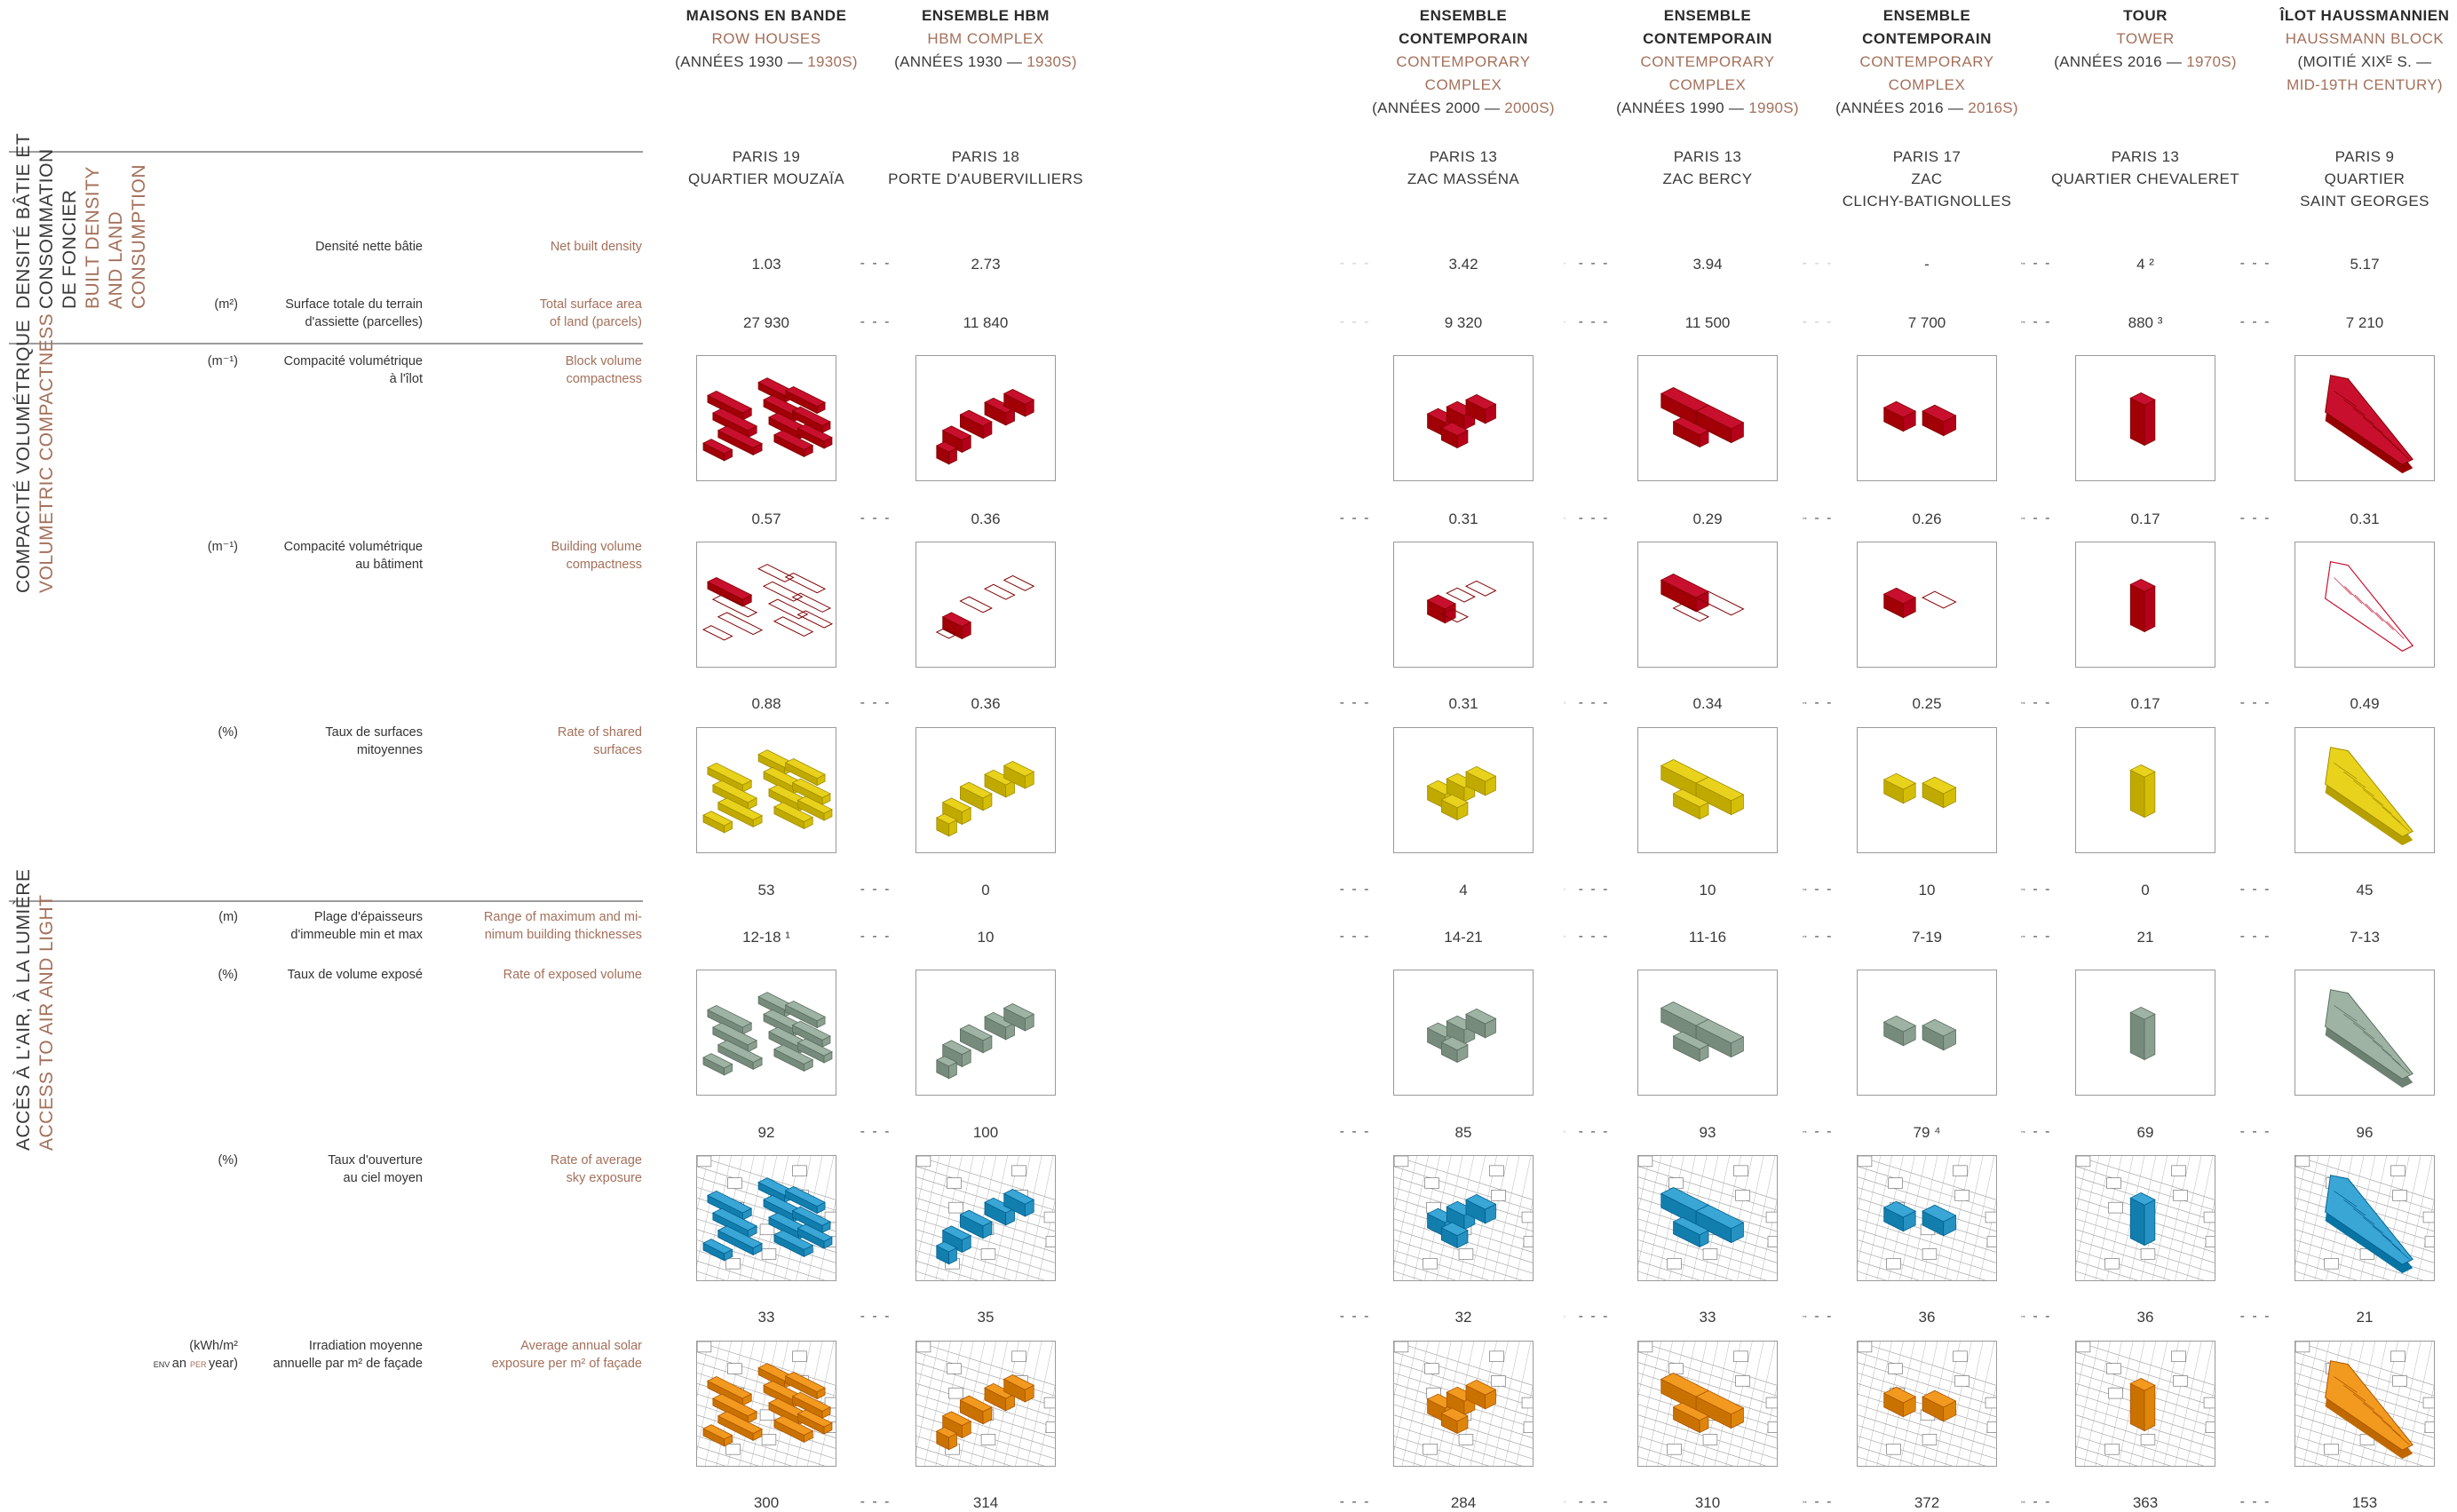 This screenshot has width=2457, height=1512. Describe the element at coordinates (2364, 1317) in the screenshot. I see `value-8-7: 21` at that location.